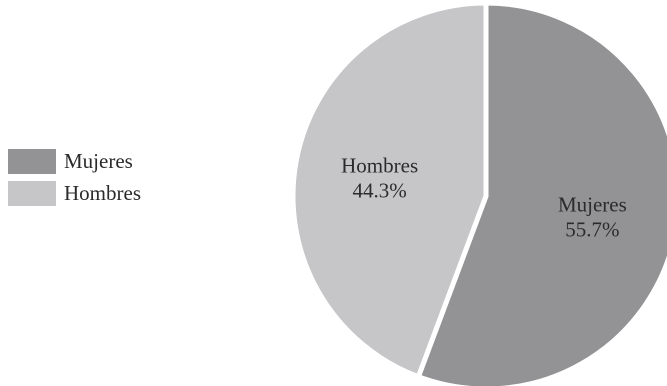  Describe the element at coordinates (380, 191) in the screenshot. I see `slice-value-hombres: 44.3%` at that location.